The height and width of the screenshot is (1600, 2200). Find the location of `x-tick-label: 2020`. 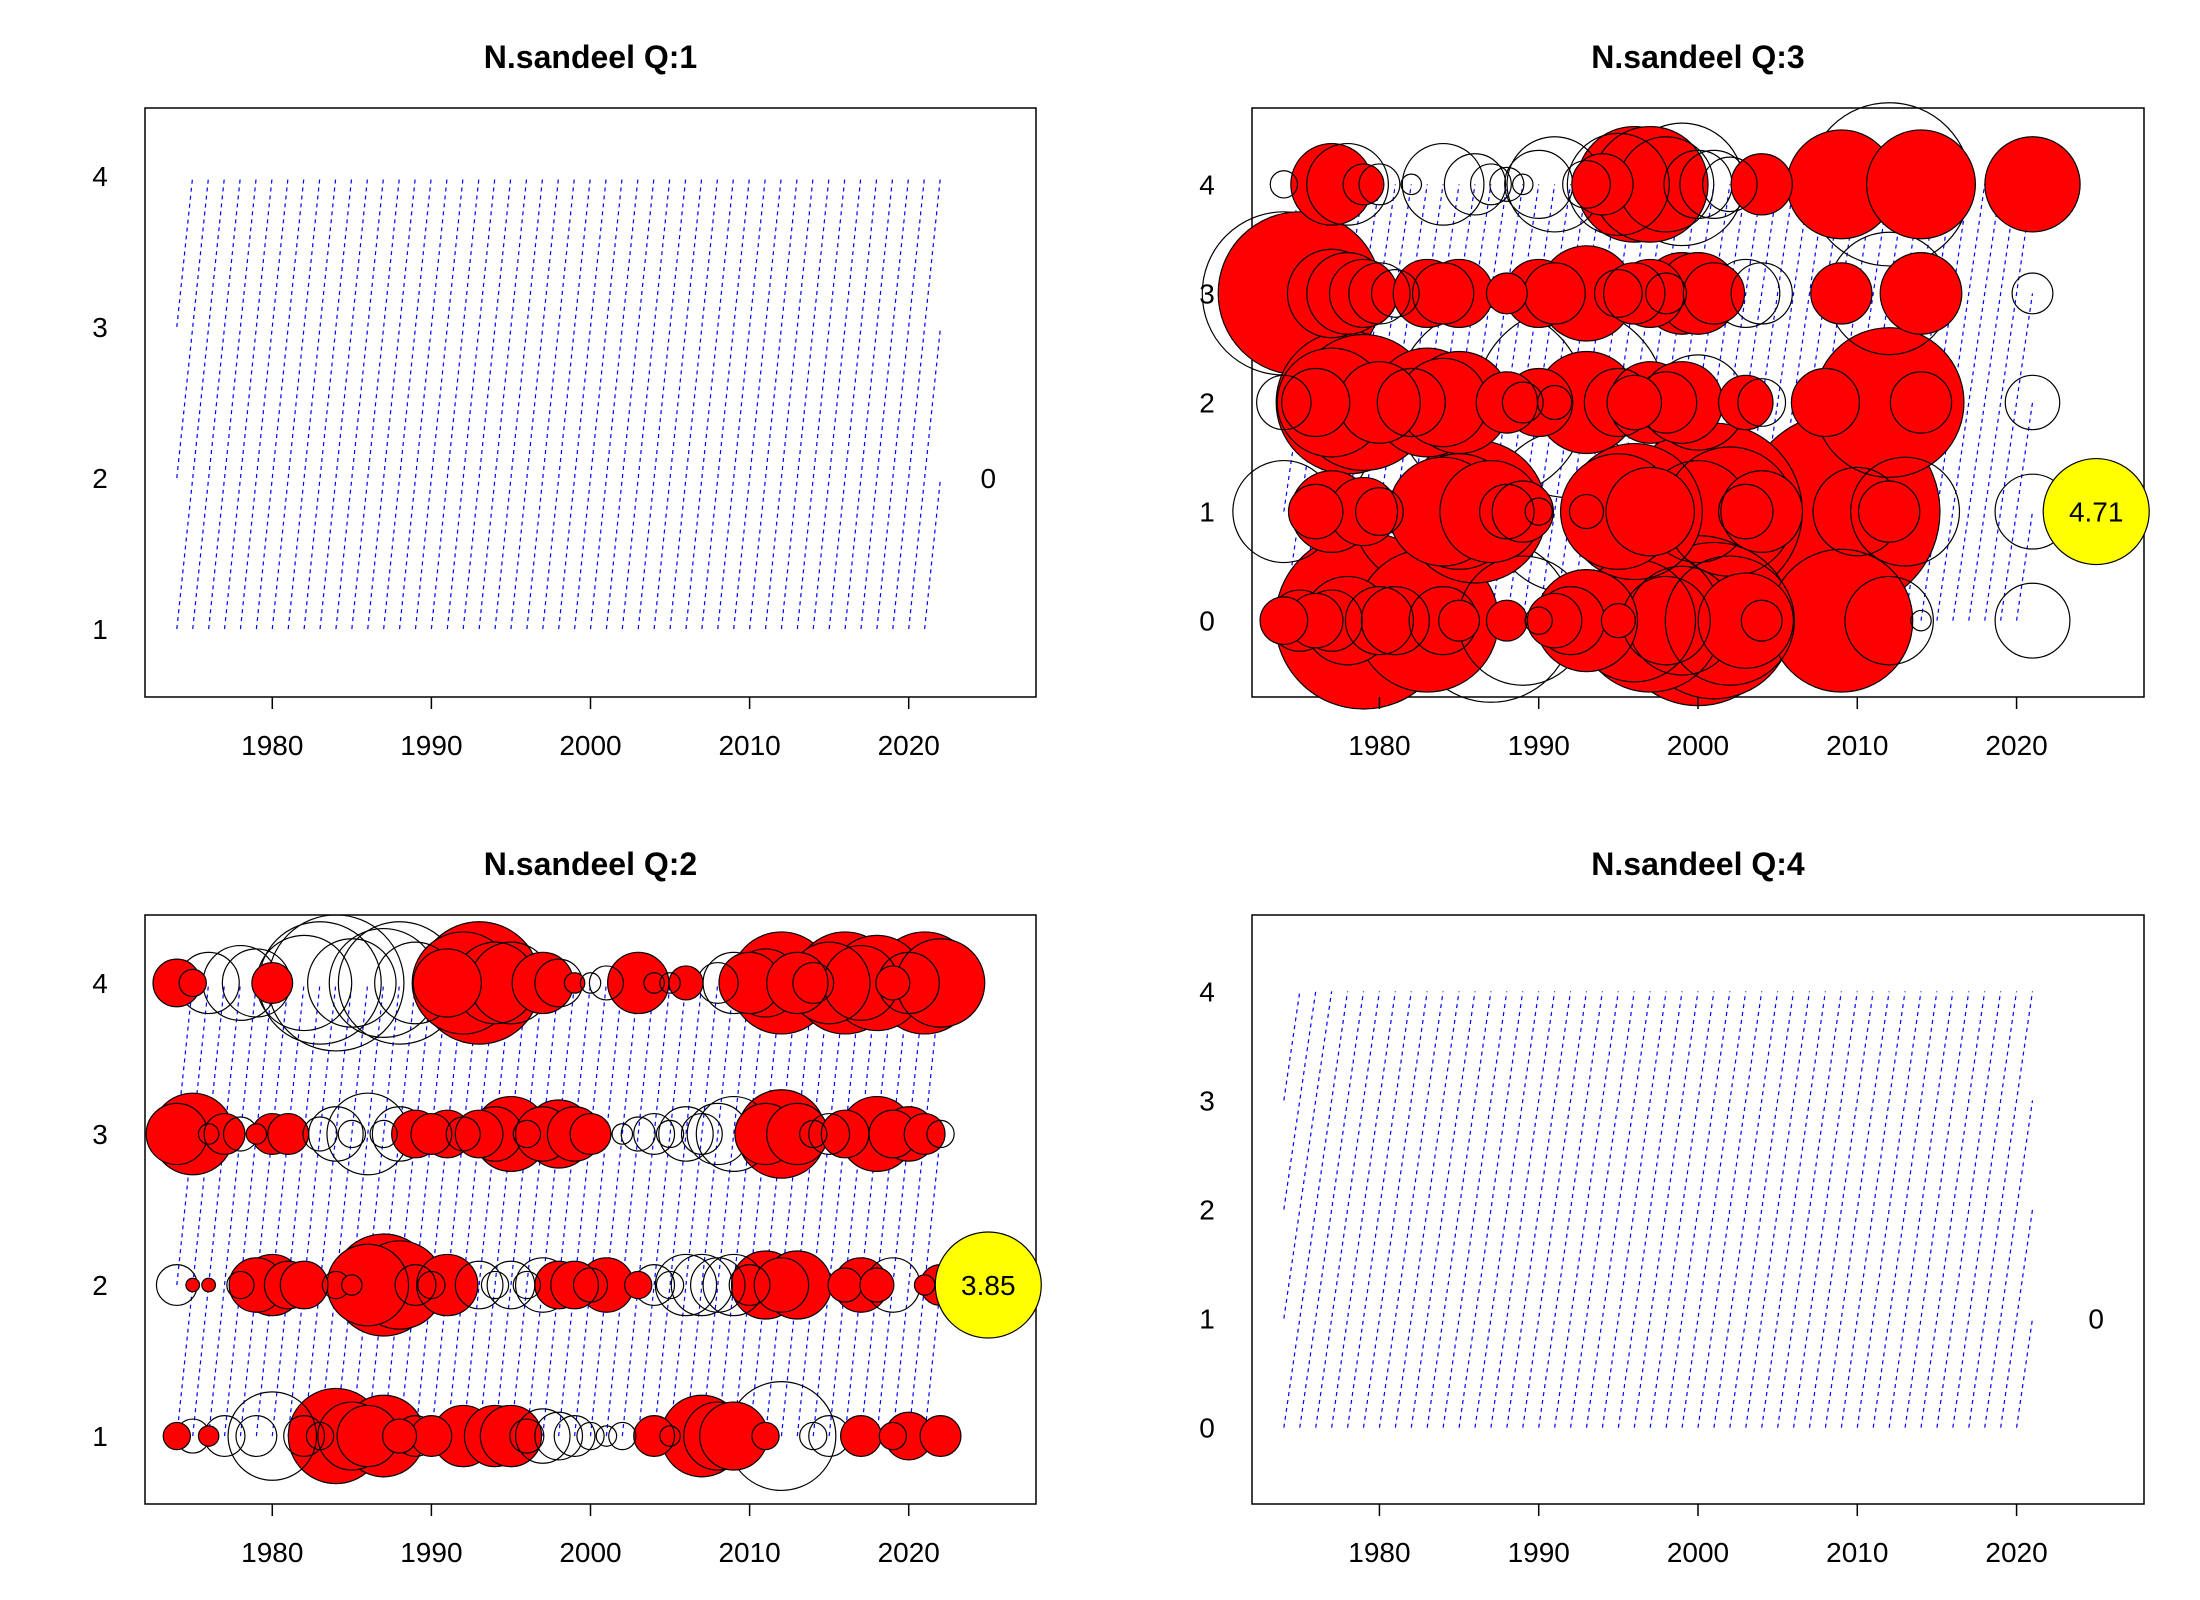

x-tick-label: 2020 is located at coordinates (909, 1552).